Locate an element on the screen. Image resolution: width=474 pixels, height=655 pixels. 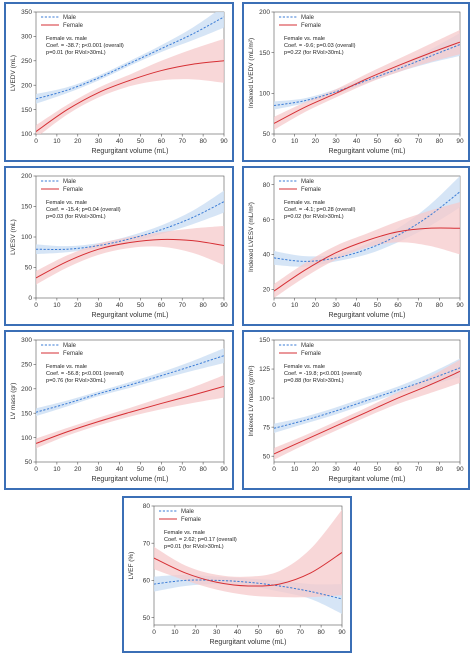
annotation-line: Coef. = -19.8; p<0.001 (overall) is located at coordinates (323, 374).